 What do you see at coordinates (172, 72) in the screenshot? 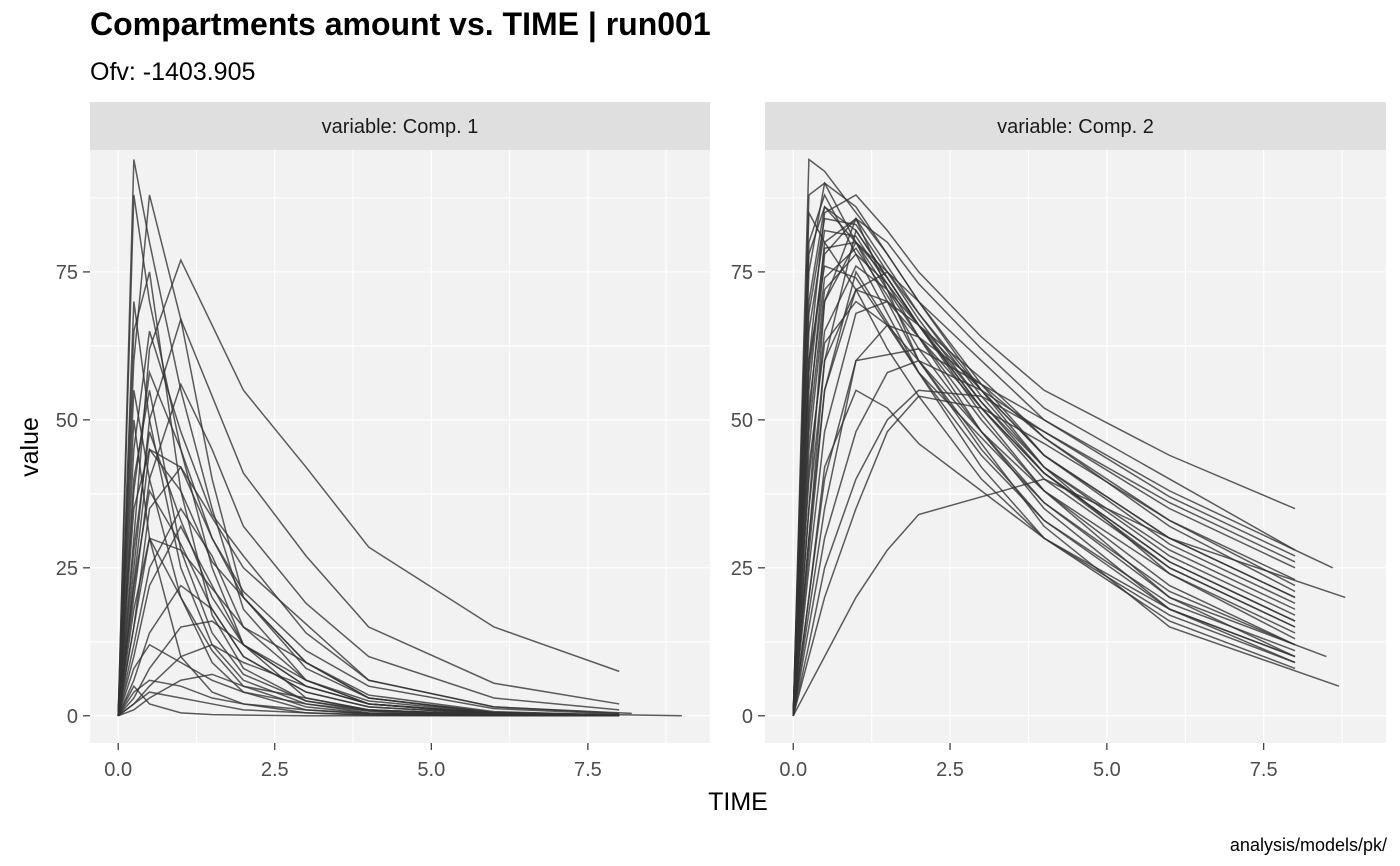
I see `chart-subtitle: Ofv: -1403.905` at bounding box center [172, 72].